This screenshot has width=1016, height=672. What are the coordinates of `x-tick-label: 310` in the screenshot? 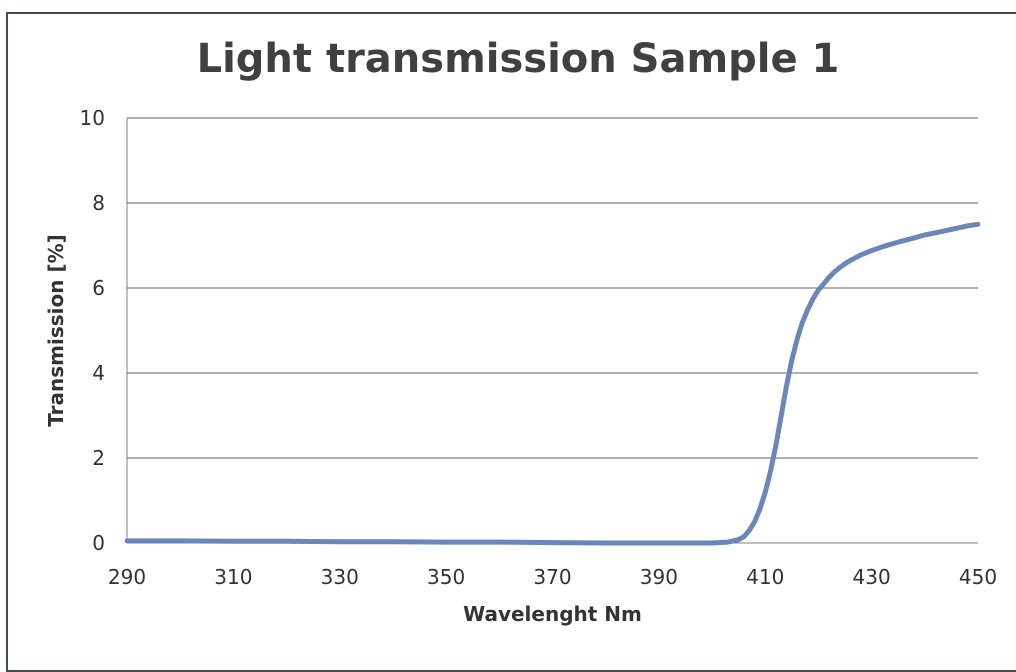 It's located at (233, 577).